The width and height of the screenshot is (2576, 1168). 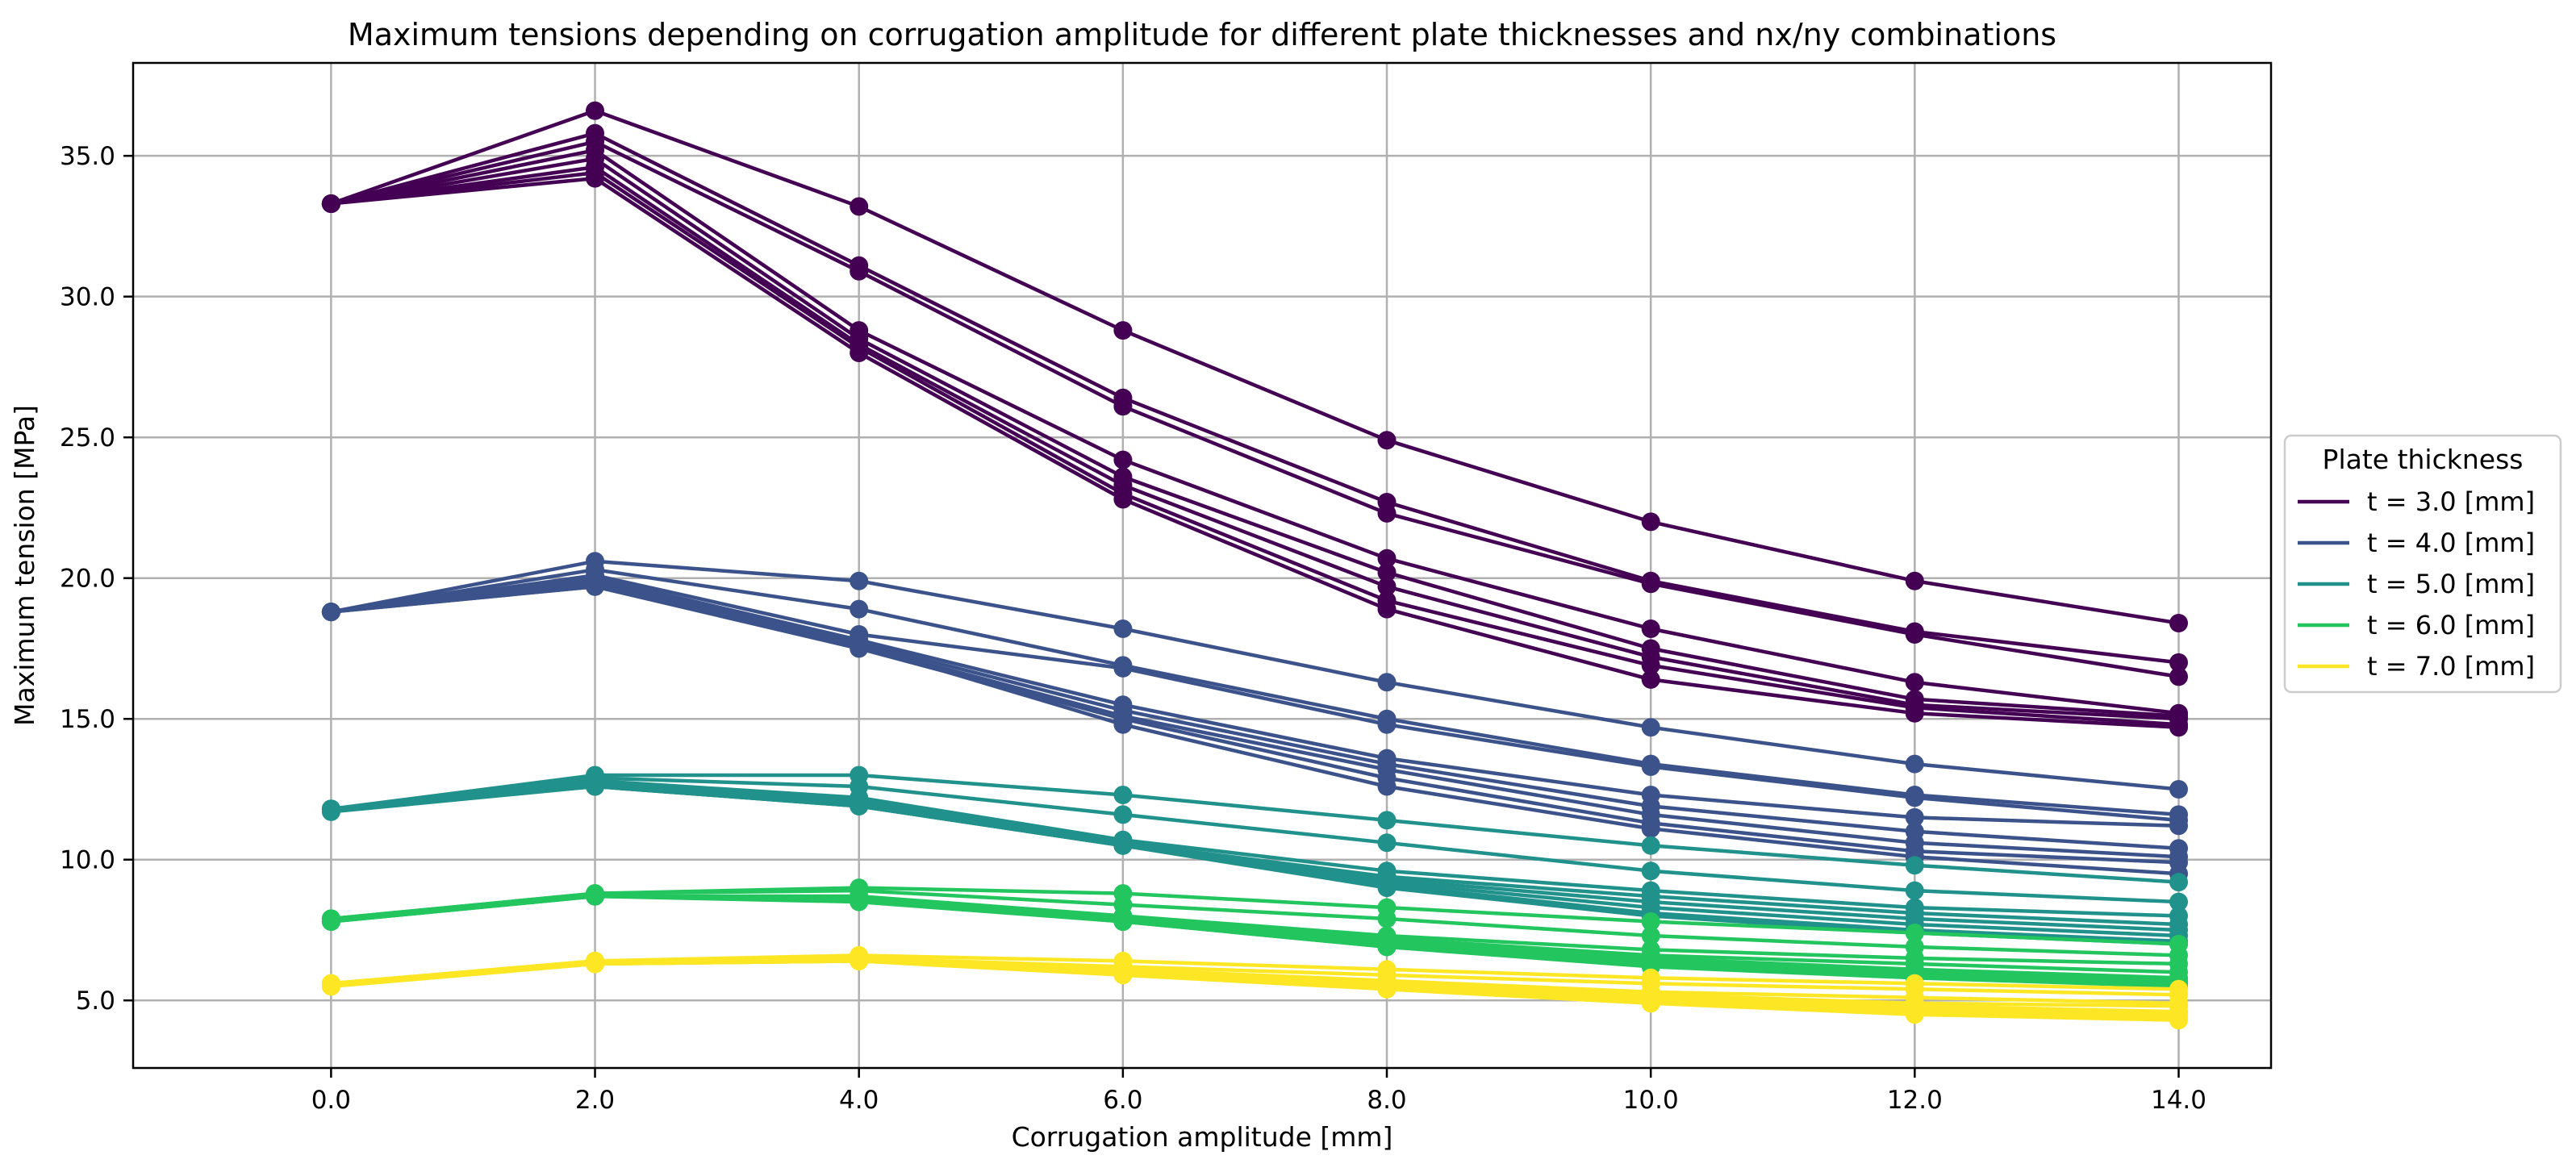 What do you see at coordinates (87, 720) in the screenshot?
I see `y-tick-label: 15.0` at bounding box center [87, 720].